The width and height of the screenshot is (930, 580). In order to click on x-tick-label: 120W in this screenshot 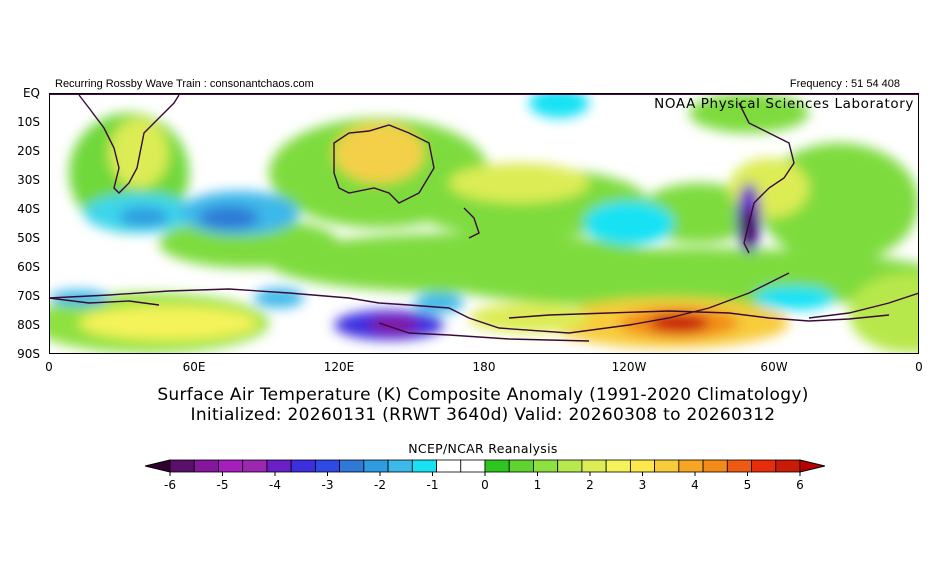, I will do `click(629, 367)`.